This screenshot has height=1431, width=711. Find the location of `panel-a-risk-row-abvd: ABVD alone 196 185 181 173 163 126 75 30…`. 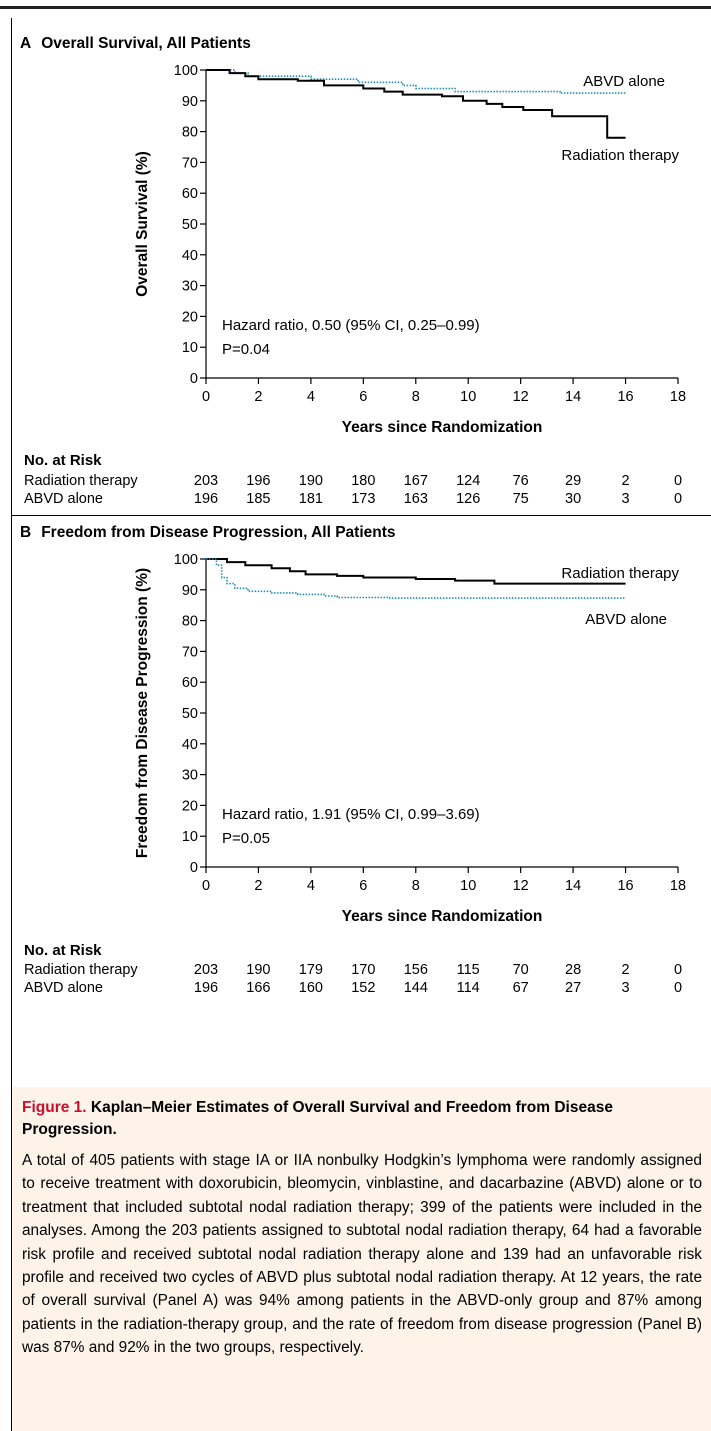

panel-a-risk-row-abvd: ABVD alone 196 185 181 173 163 126 75 30… is located at coordinates (355, 501).